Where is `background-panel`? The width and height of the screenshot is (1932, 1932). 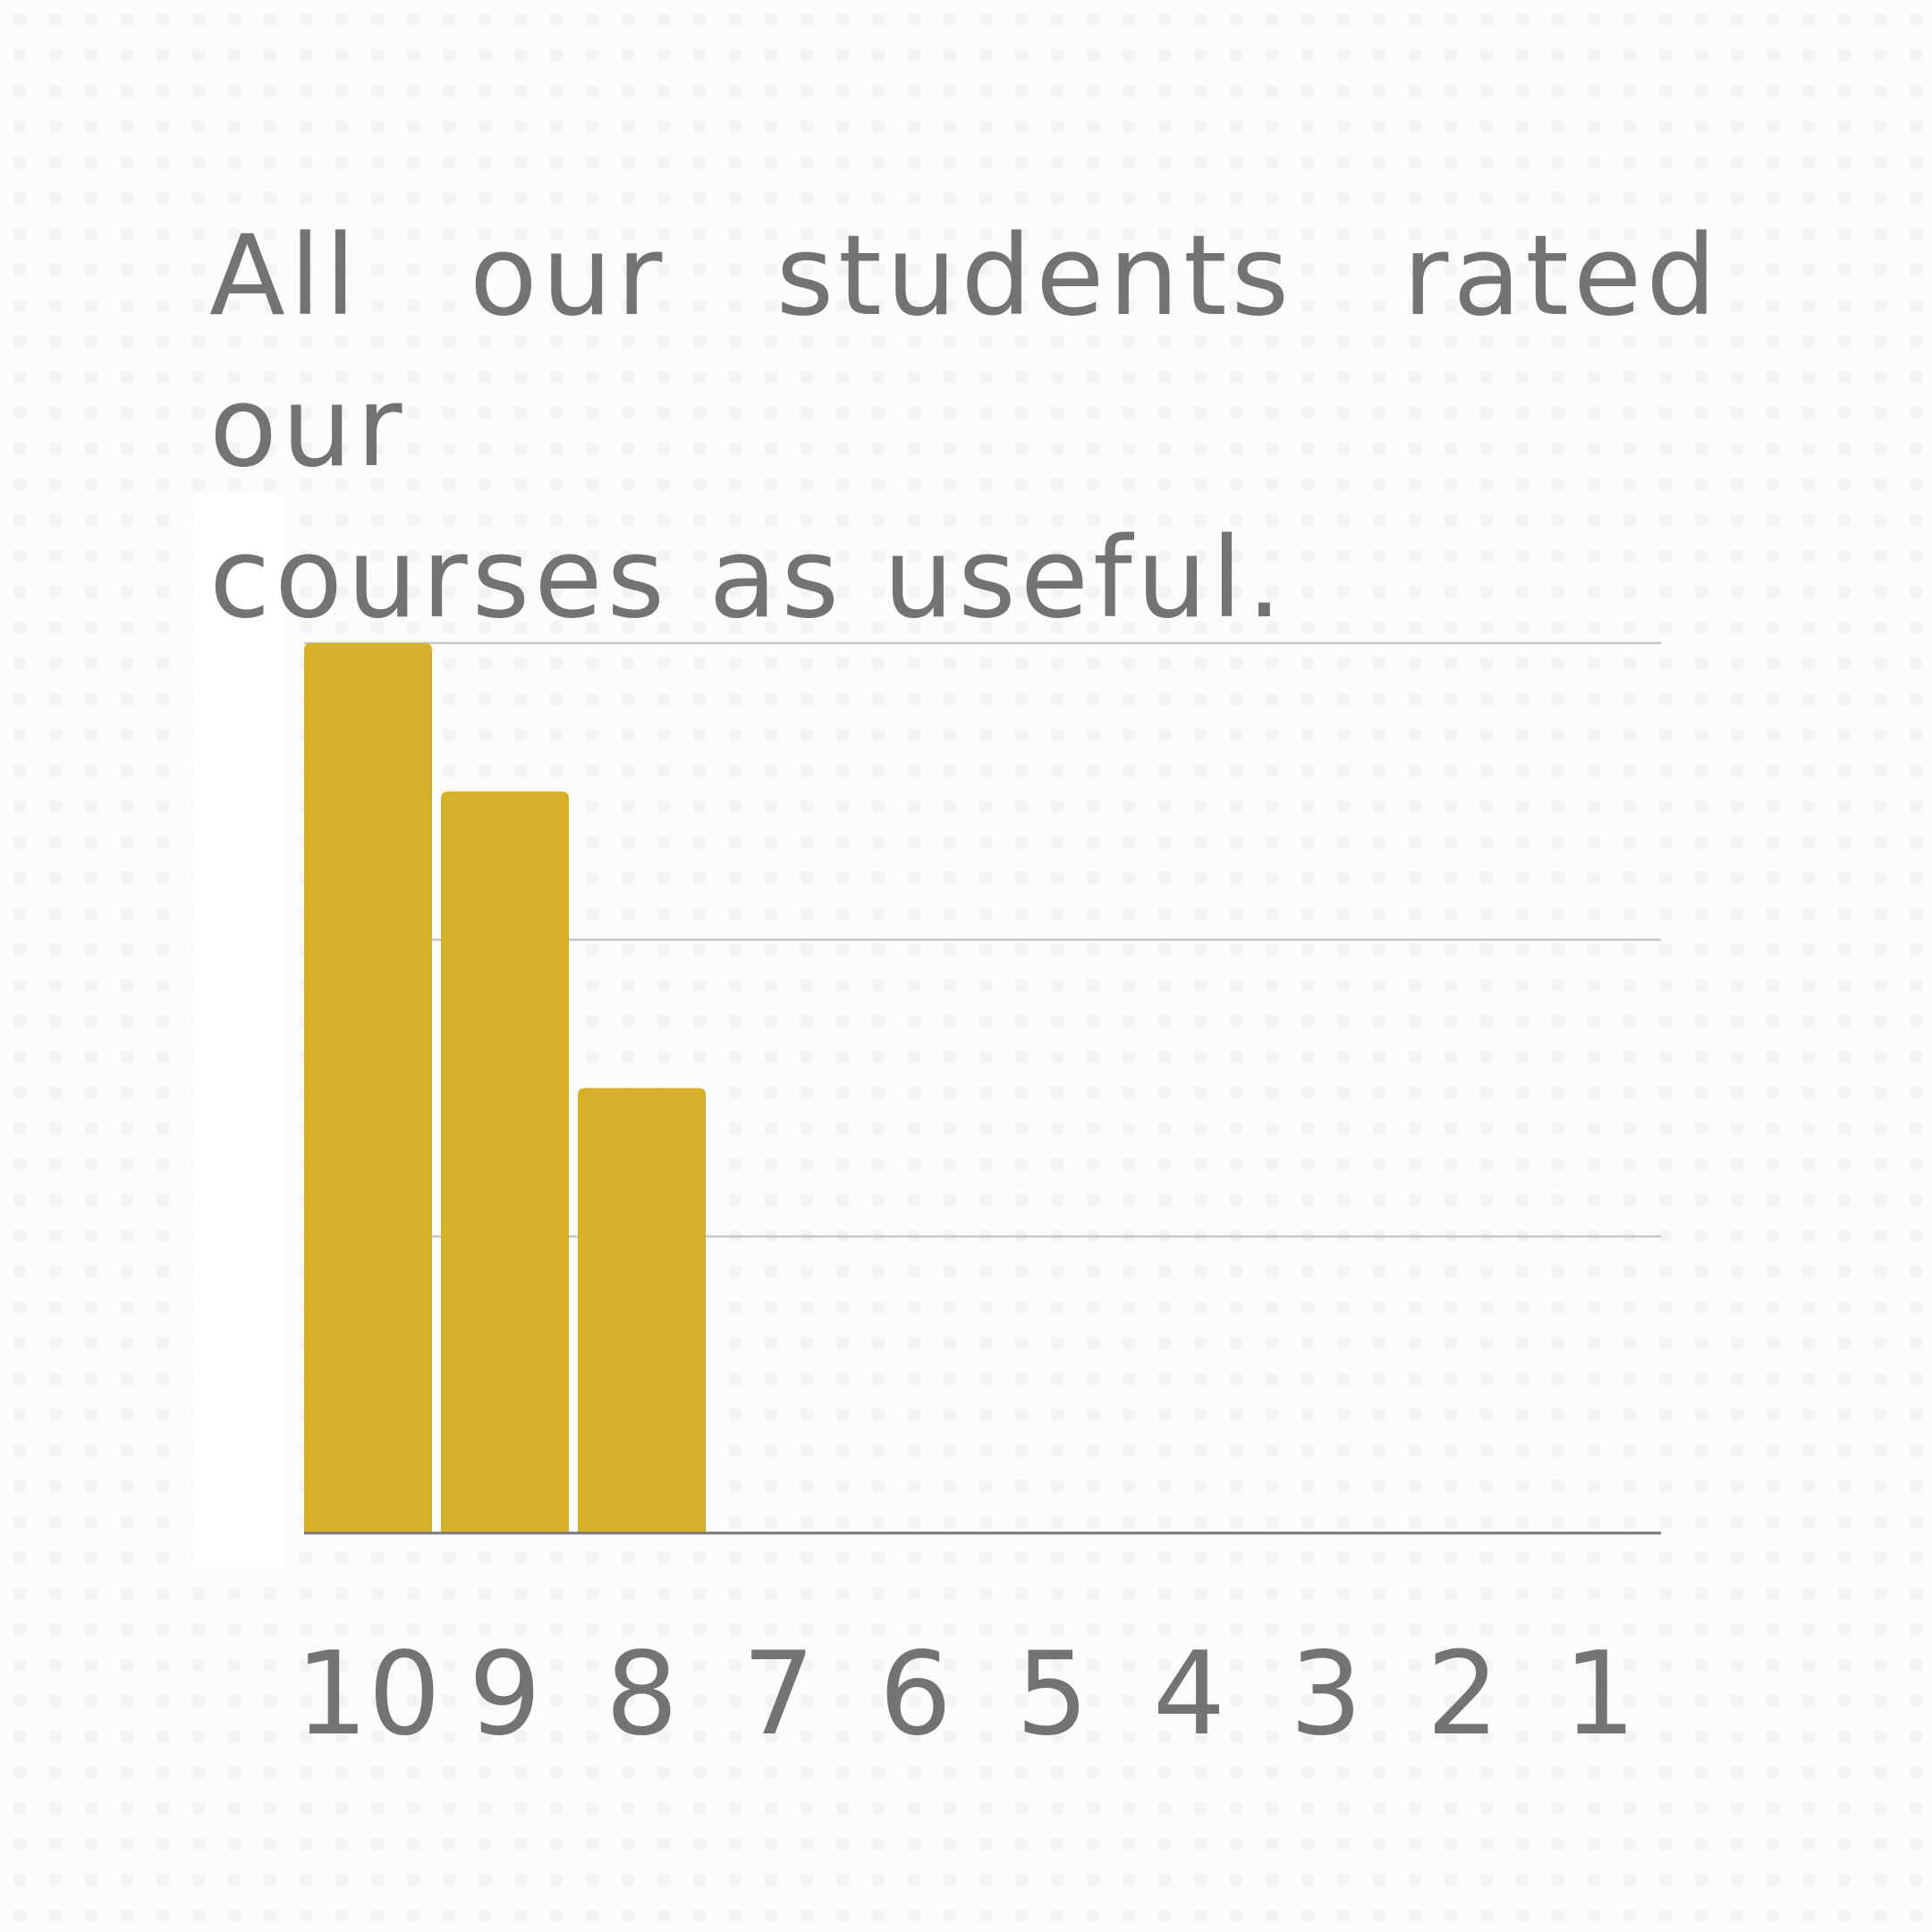 background-panel is located at coordinates (238, 1029).